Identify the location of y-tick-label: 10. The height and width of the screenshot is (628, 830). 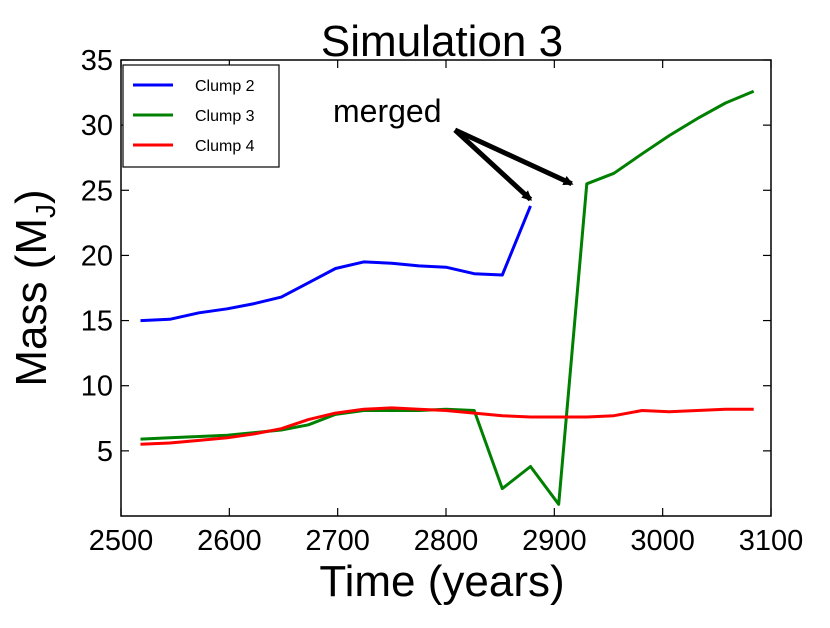
(97, 387).